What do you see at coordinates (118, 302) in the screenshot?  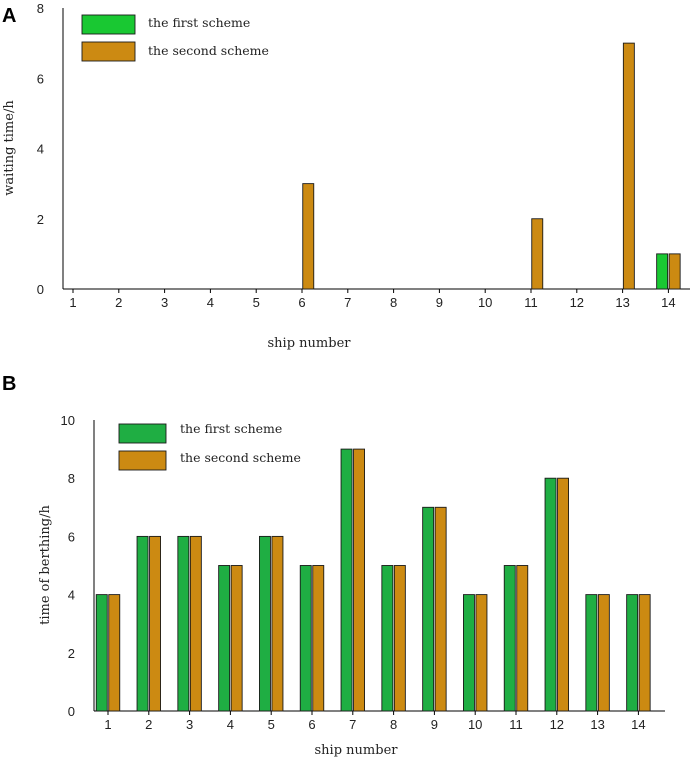 I see `x-tick-label-a-2: 2` at bounding box center [118, 302].